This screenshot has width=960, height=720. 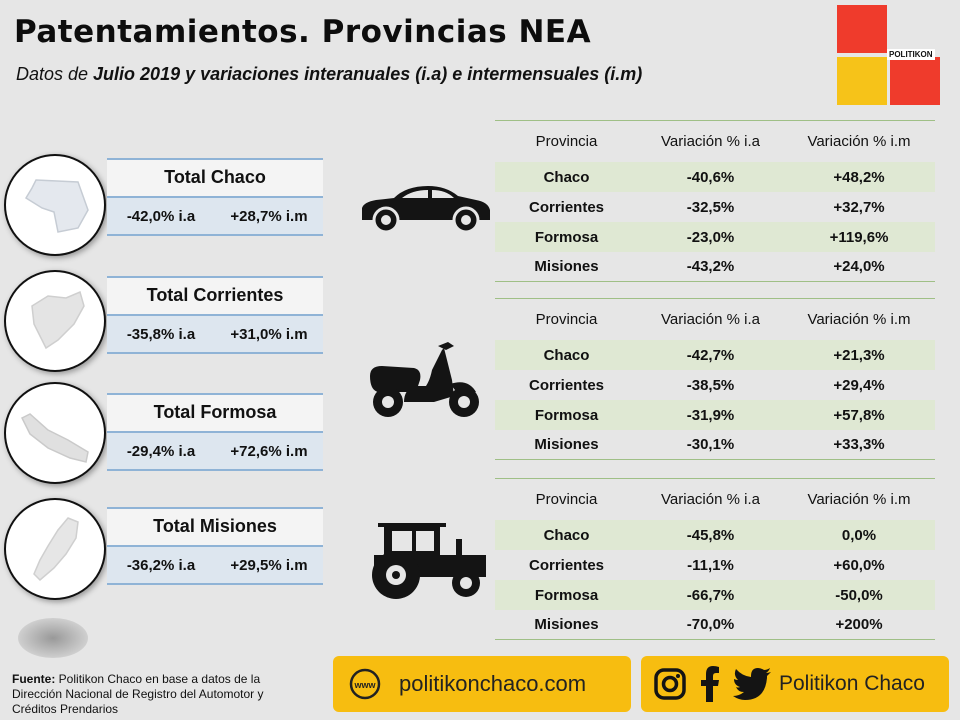 I want to click on cell-ia: -30,1%, so click(x=710, y=444).